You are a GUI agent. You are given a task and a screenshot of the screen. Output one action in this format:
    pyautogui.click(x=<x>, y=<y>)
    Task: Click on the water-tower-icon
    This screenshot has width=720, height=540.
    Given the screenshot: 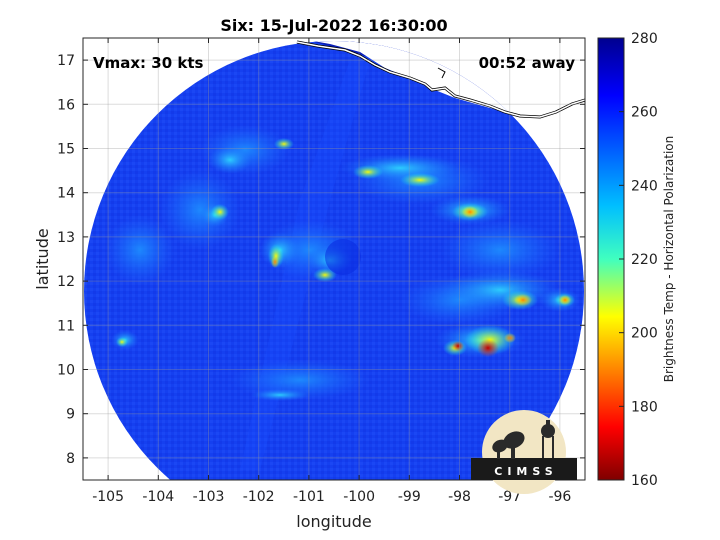 What is the action you would take?
    pyautogui.click(x=548, y=439)
    